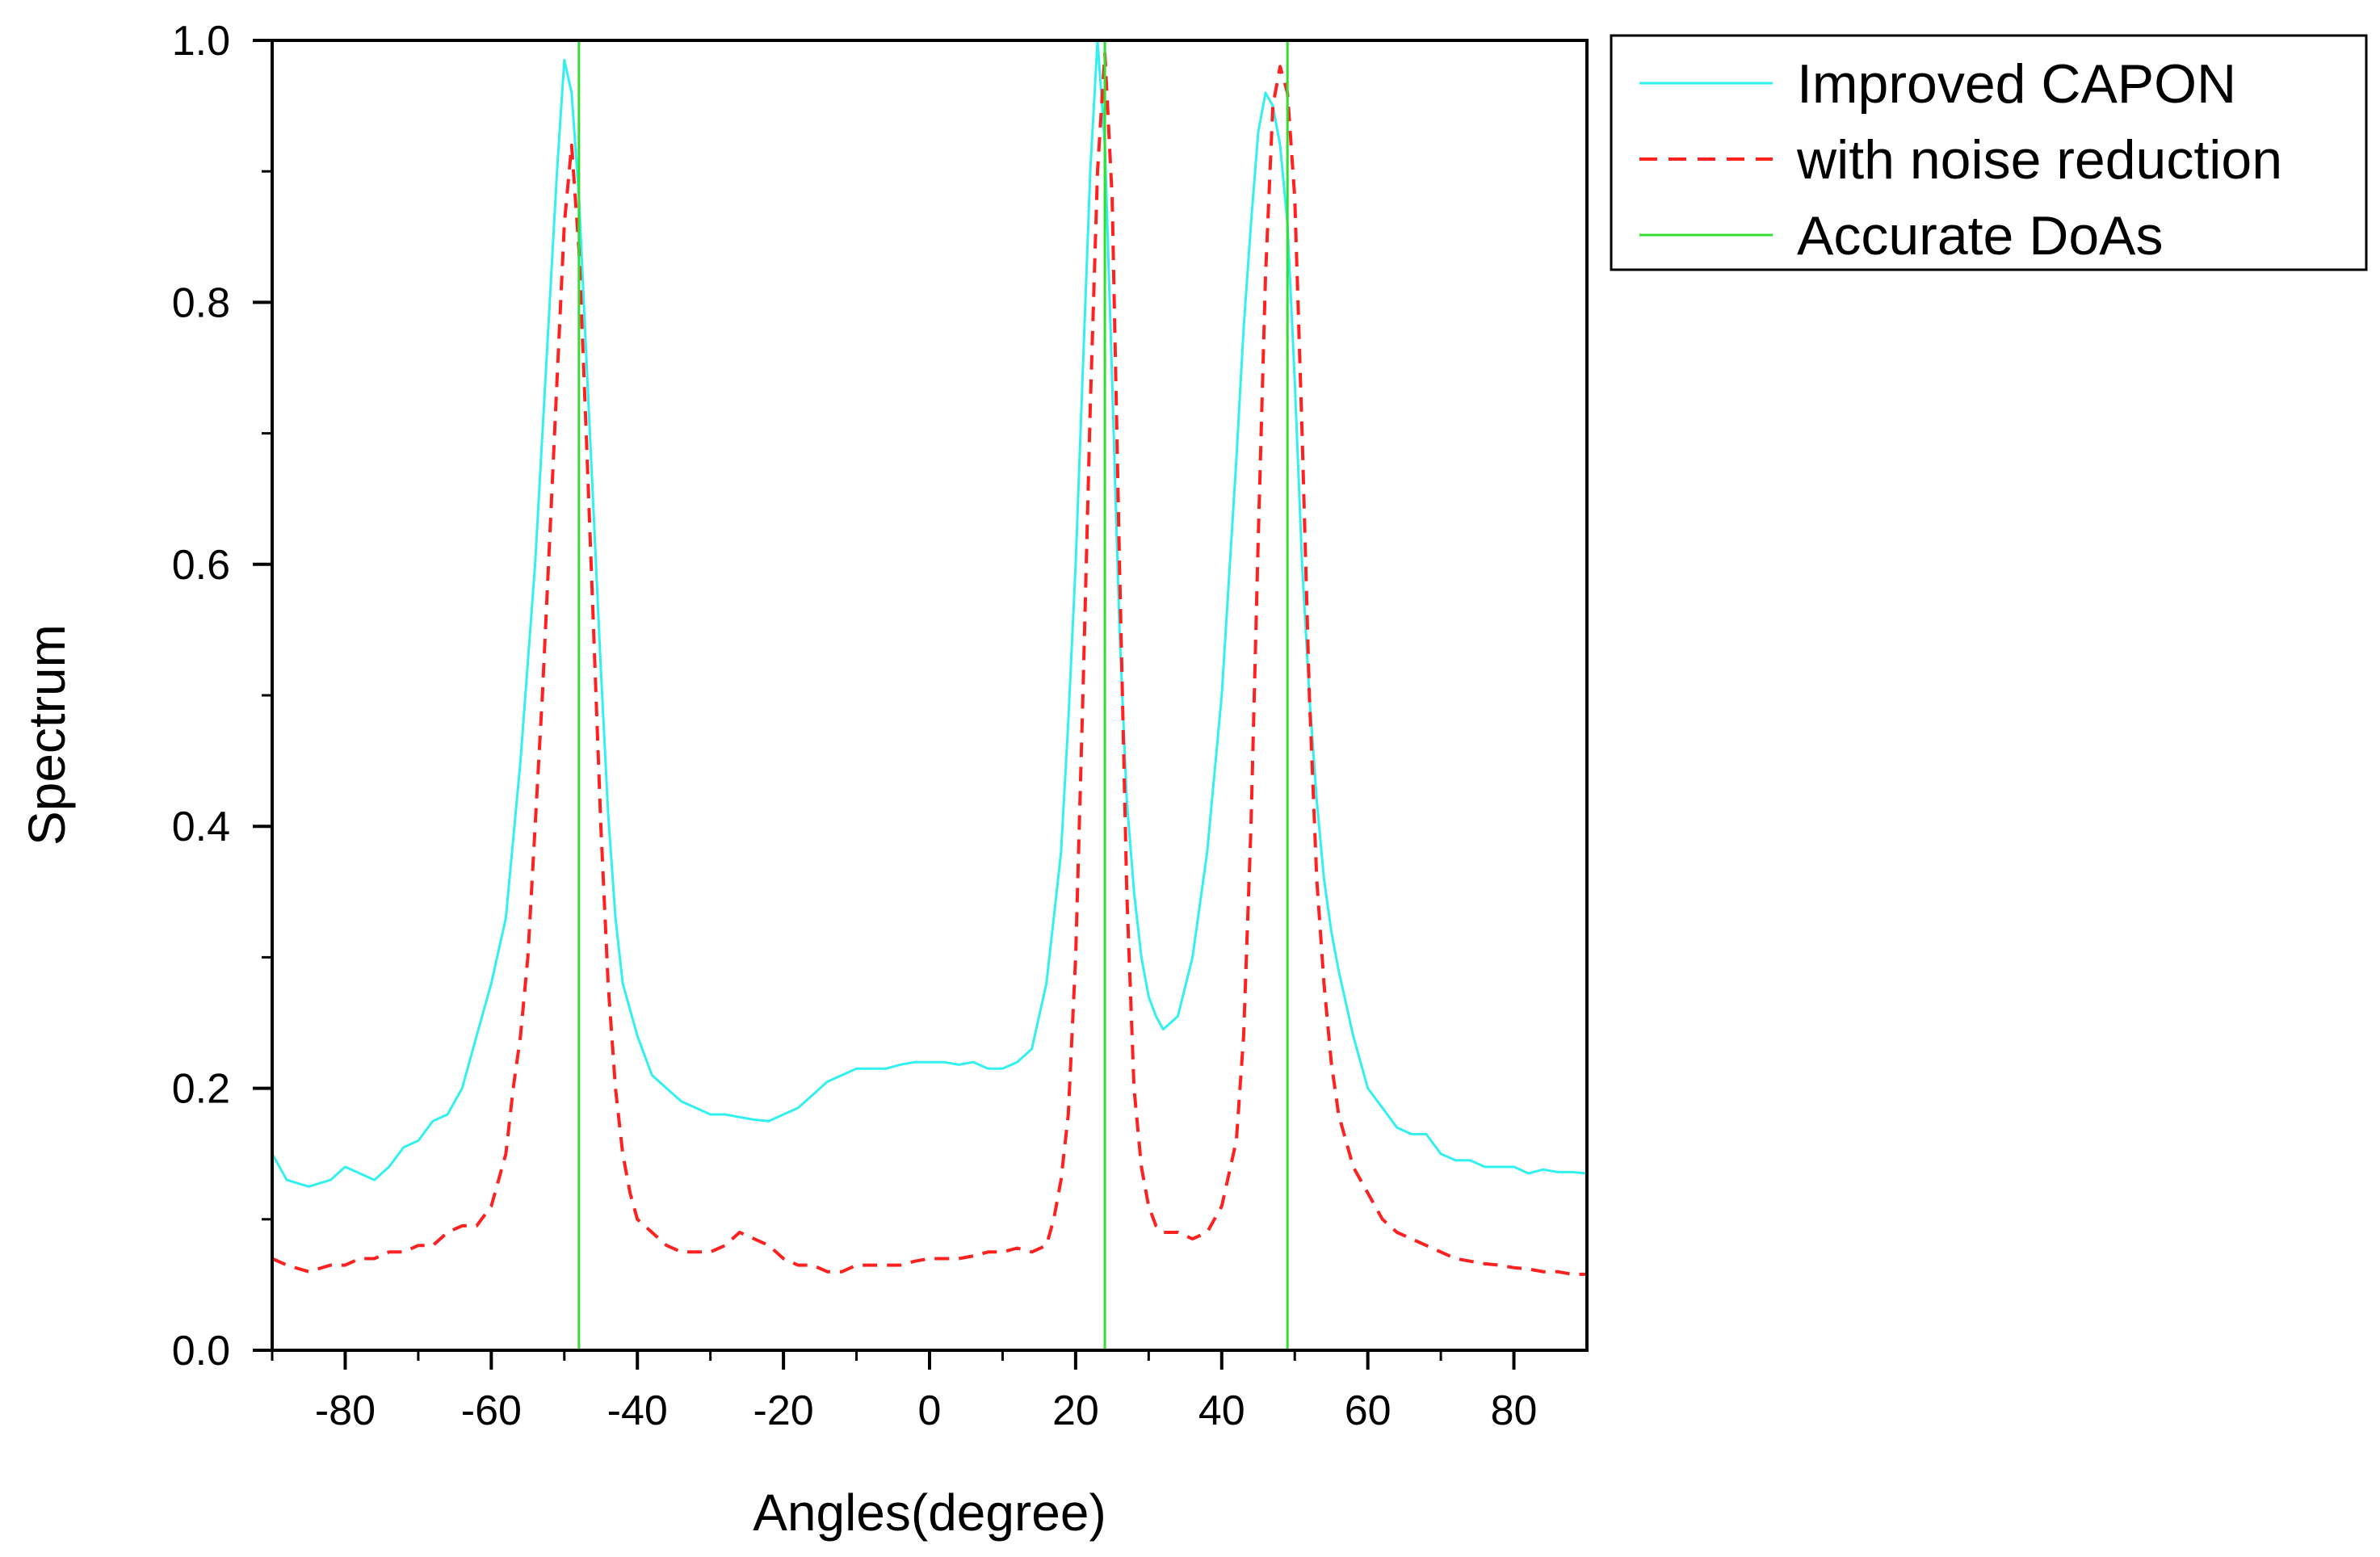  What do you see at coordinates (201, 41) in the screenshot?
I see `y-tick-label: 1.0` at bounding box center [201, 41].